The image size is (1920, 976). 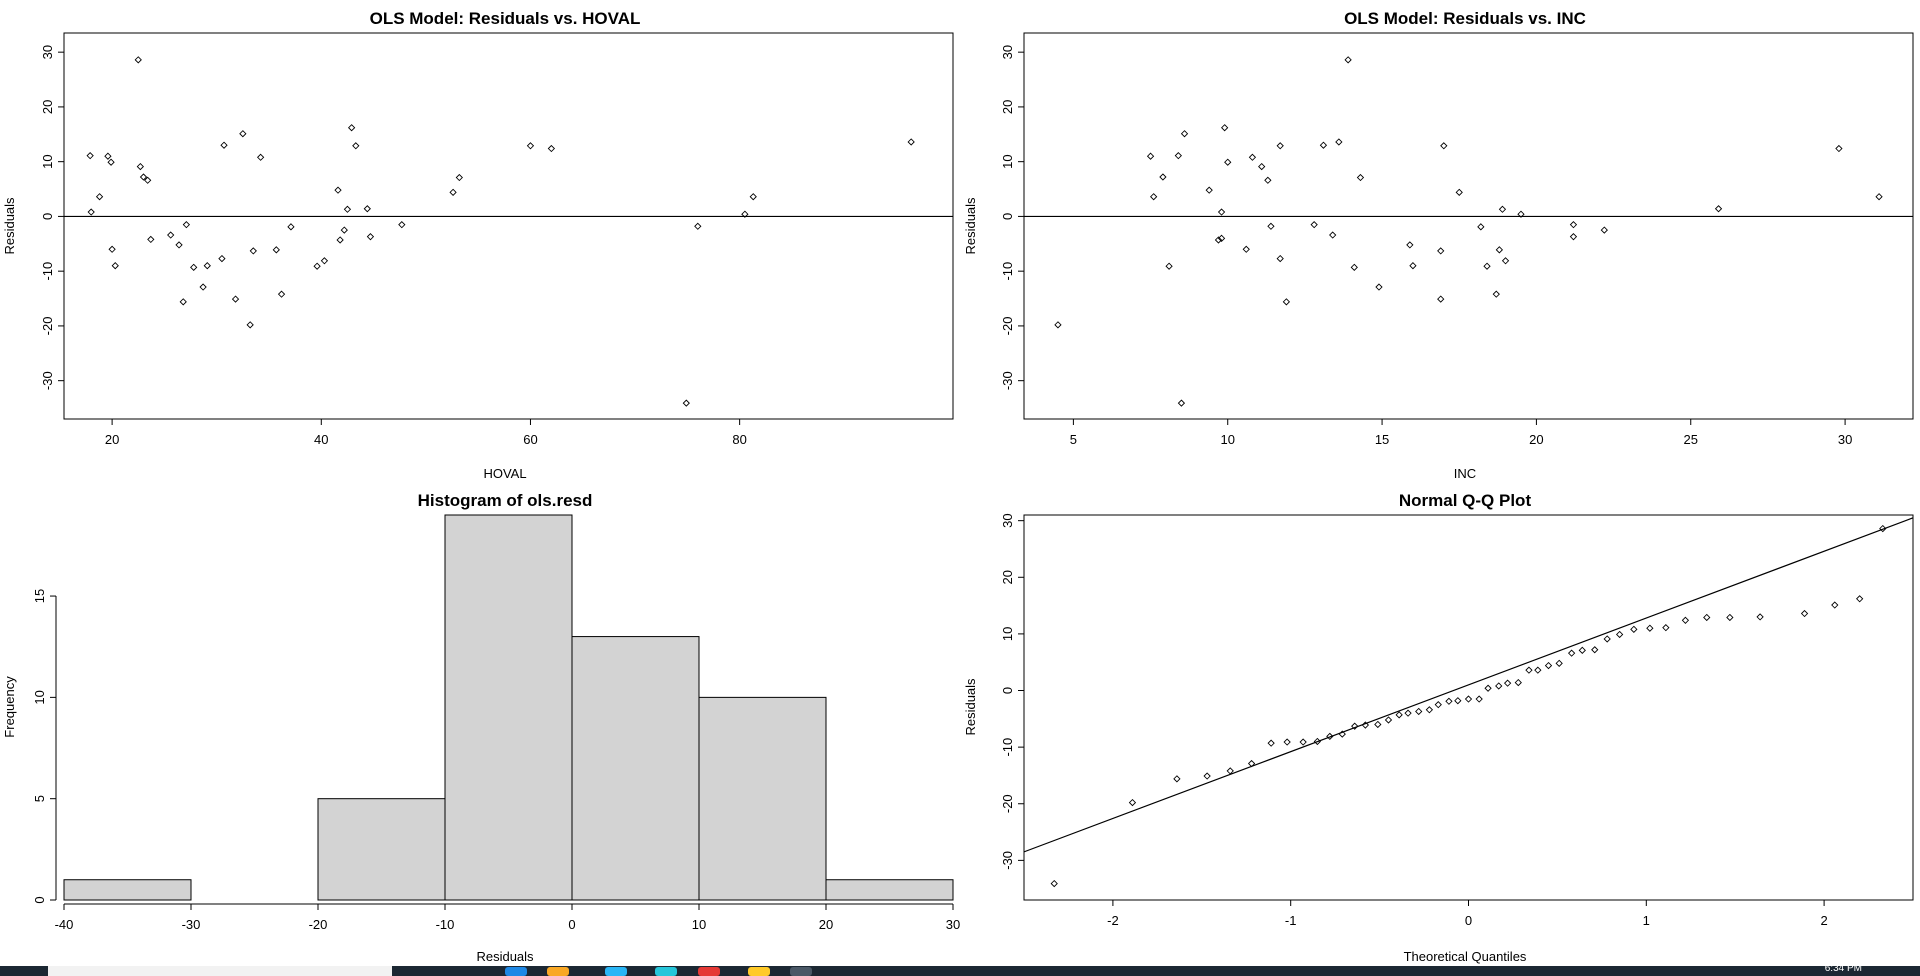 What do you see at coordinates (505, 956) in the screenshot?
I see `x-axis-label: Residuals` at bounding box center [505, 956].